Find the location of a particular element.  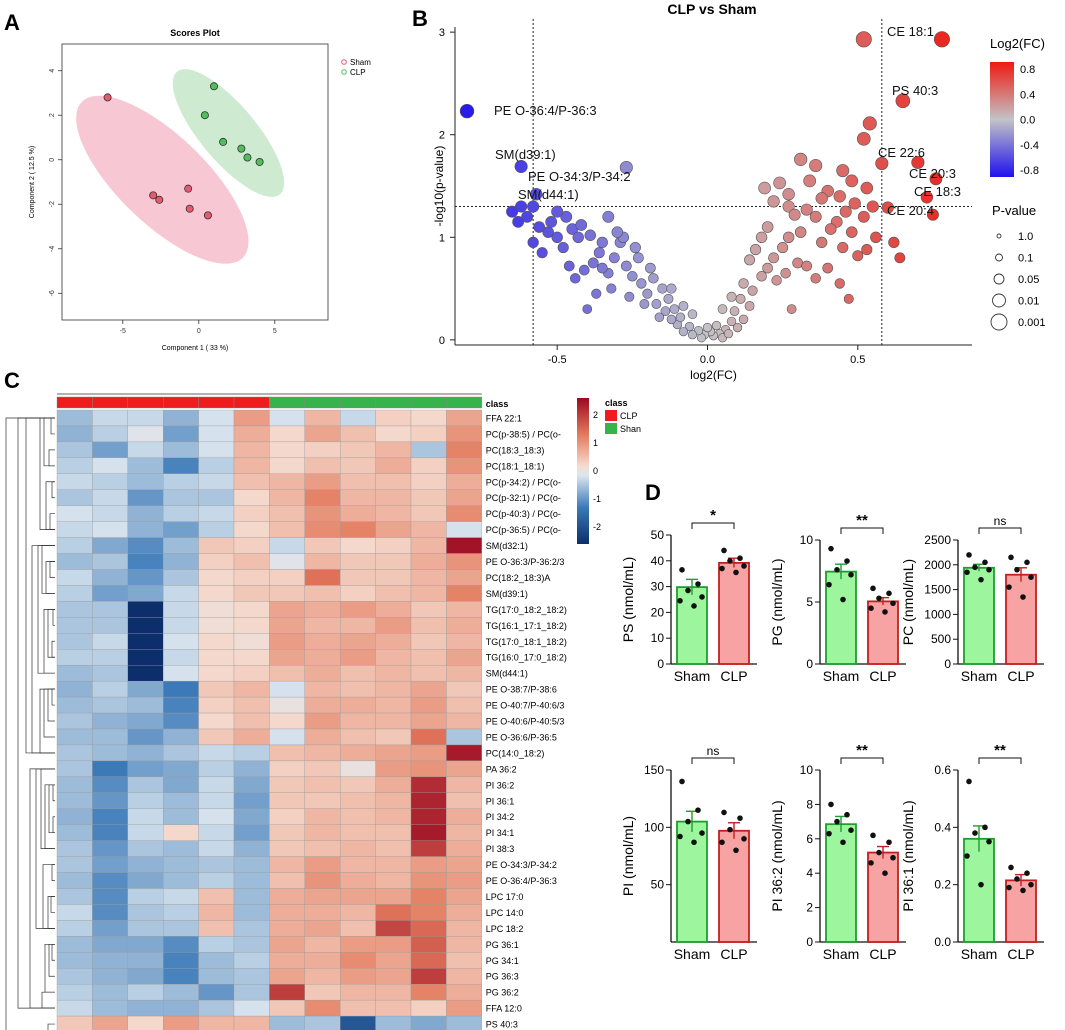

b-size-label: 0.1 is located at coordinates (1025, 259).